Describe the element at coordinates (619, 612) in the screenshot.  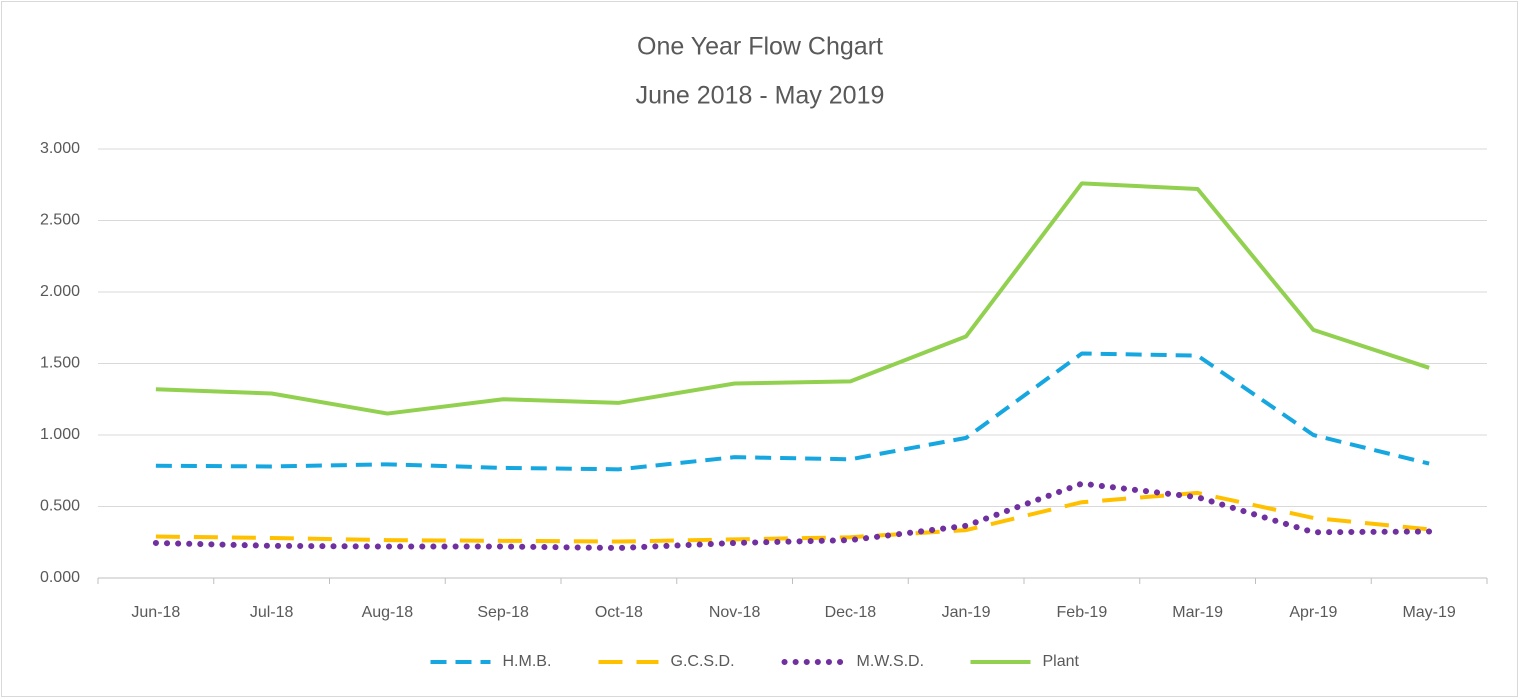
I see `x-tick-label: Oct-18` at that location.